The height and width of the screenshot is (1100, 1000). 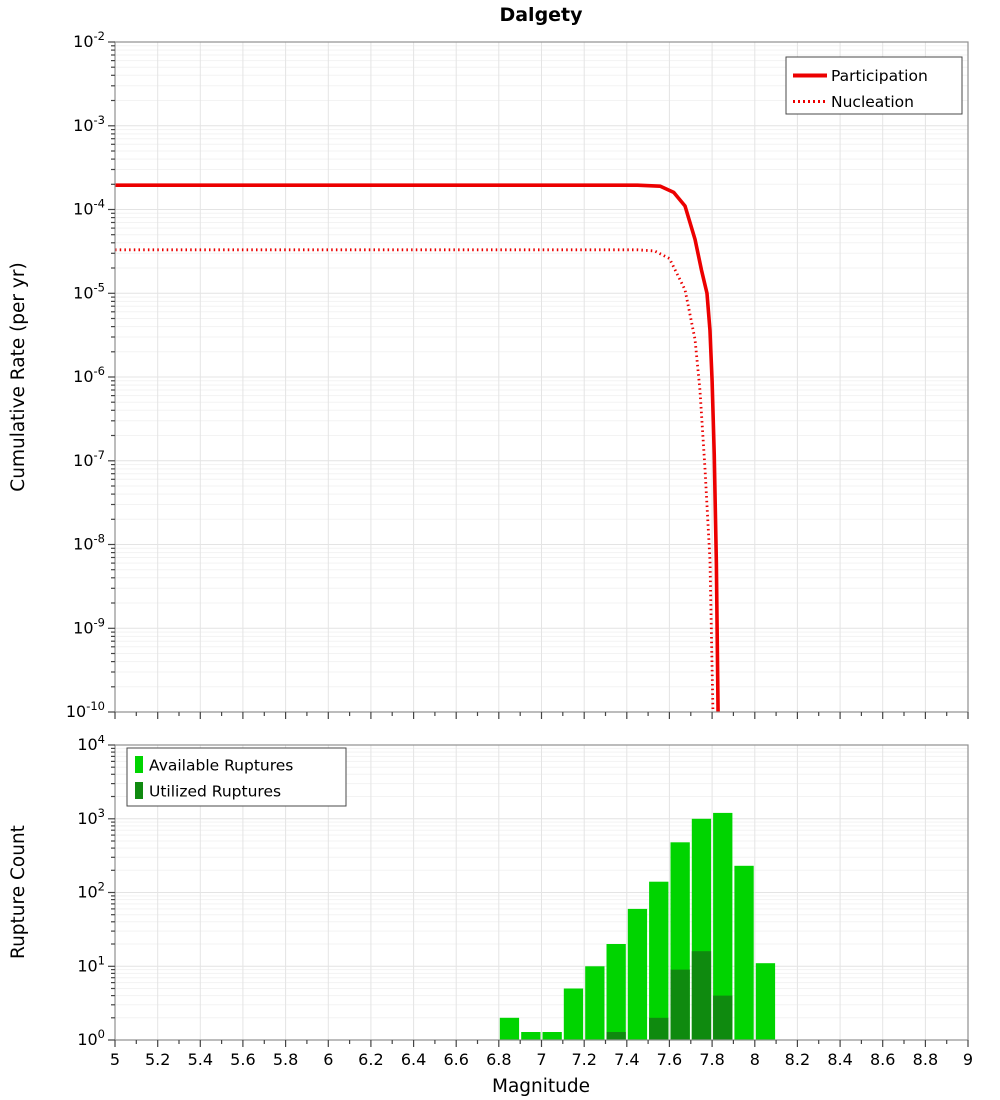 What do you see at coordinates (669, 1059) in the screenshot?
I see `x-tick-label: 7.6` at bounding box center [669, 1059].